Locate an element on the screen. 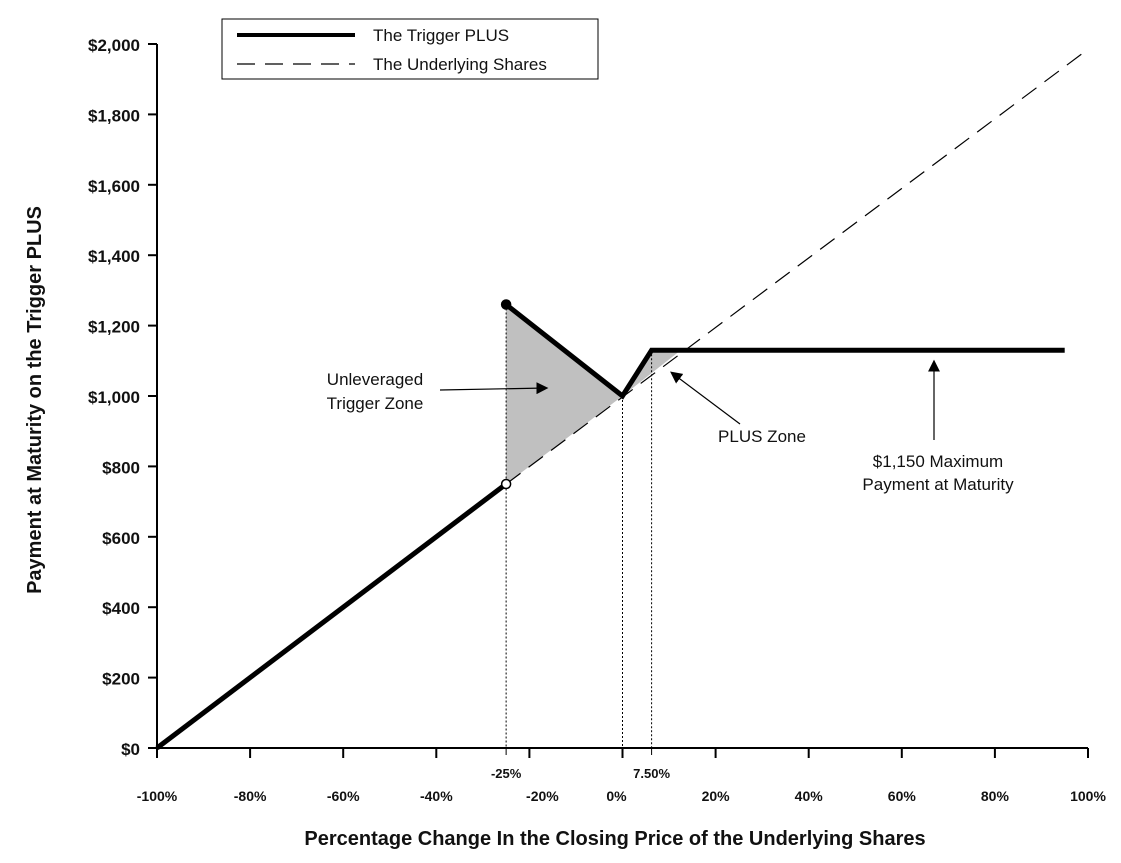 Image resolution: width=1121 pixels, height=863 pixels. legend-label-trigger-plus: The Trigger PLUS is located at coordinates (441, 35).